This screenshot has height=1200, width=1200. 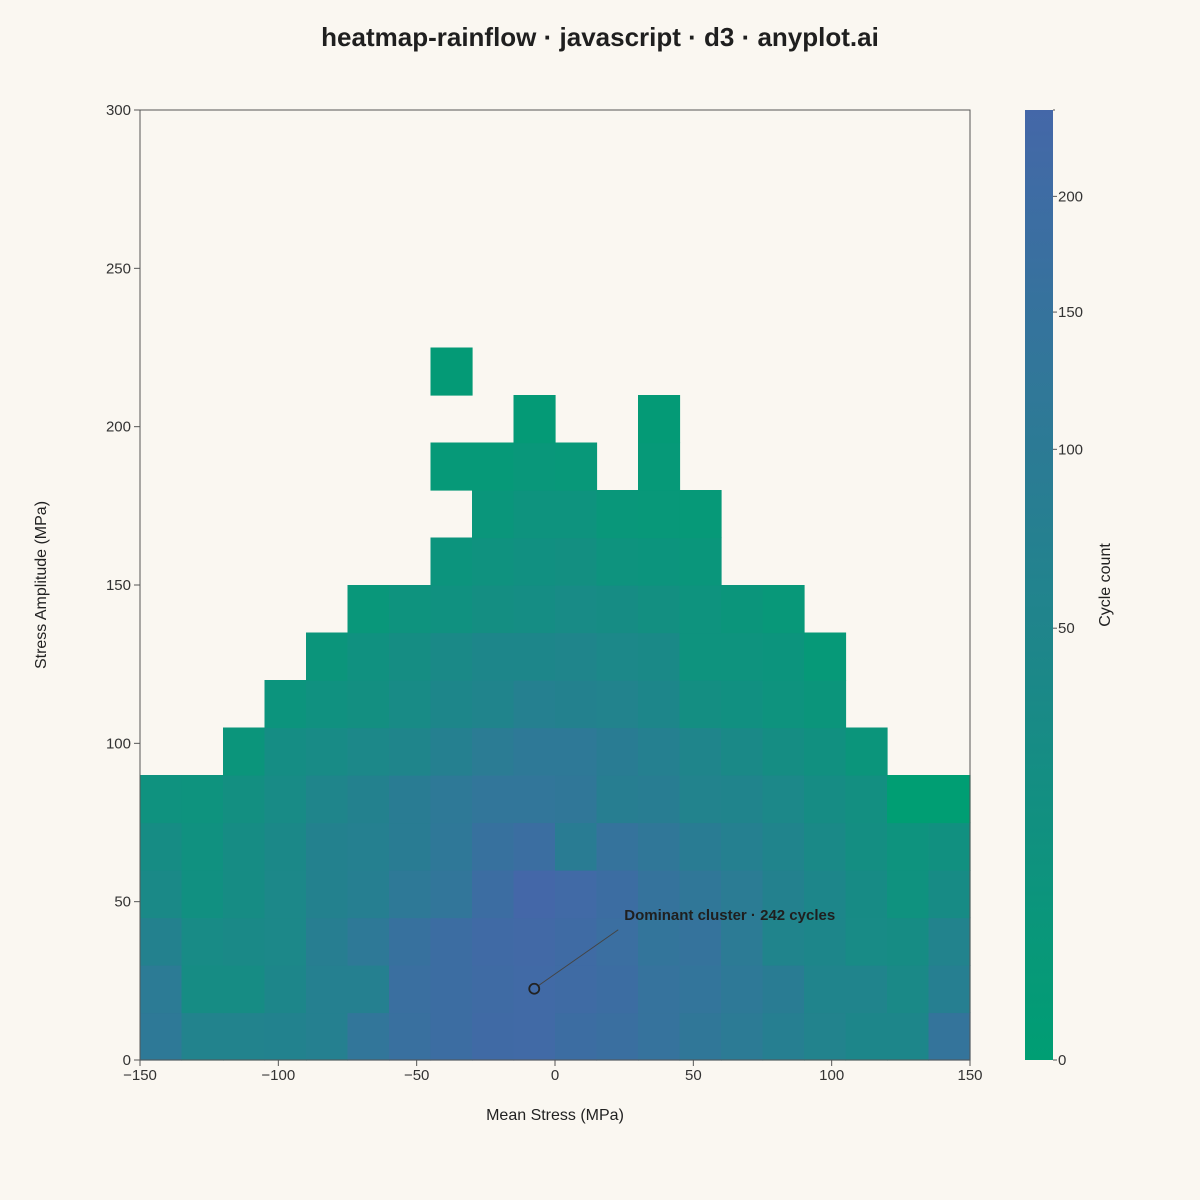 I want to click on y-tick-label: 0, so click(x=127, y=1060).